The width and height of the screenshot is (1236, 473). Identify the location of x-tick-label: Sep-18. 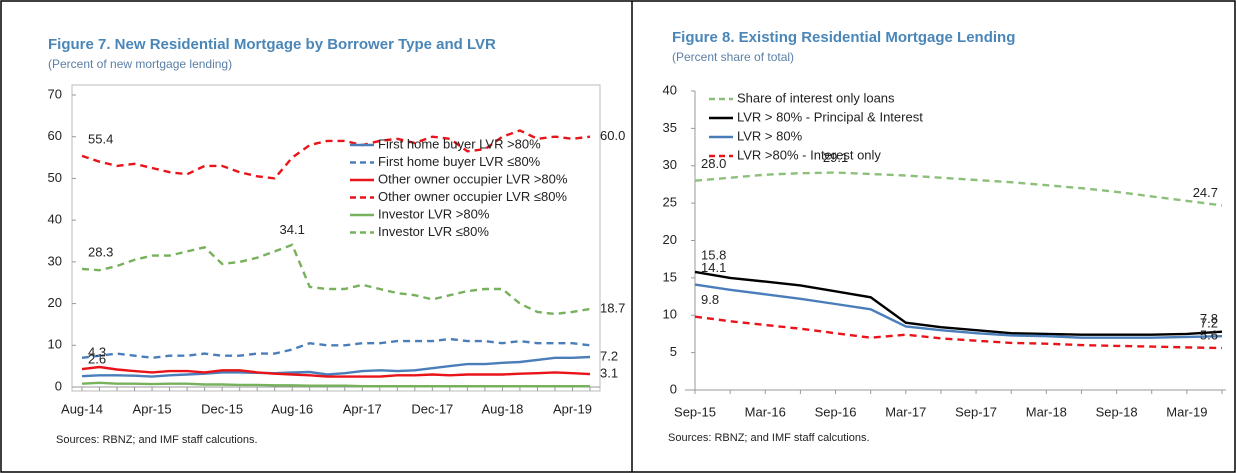
(1117, 411).